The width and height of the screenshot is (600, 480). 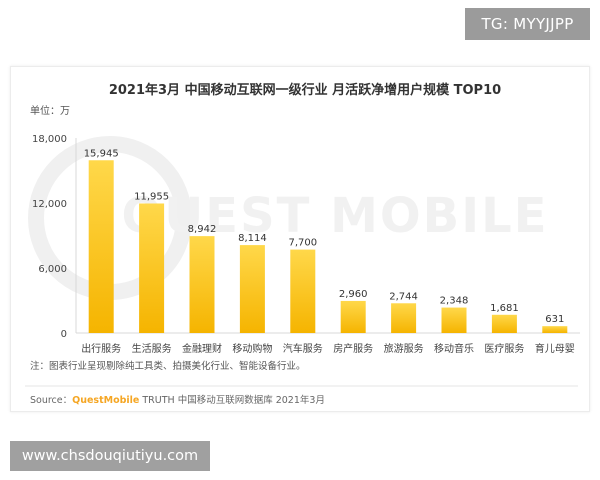 What do you see at coordinates (403, 296) in the screenshot?
I see `bar-value-label: 2,744` at bounding box center [403, 296].